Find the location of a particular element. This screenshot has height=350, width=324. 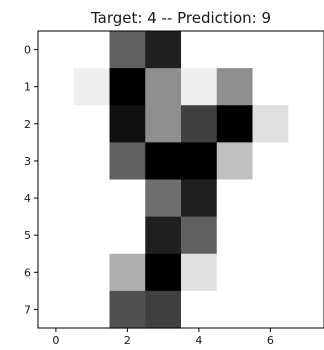

heatmap-cell-r7-c3 is located at coordinates (163, 309).